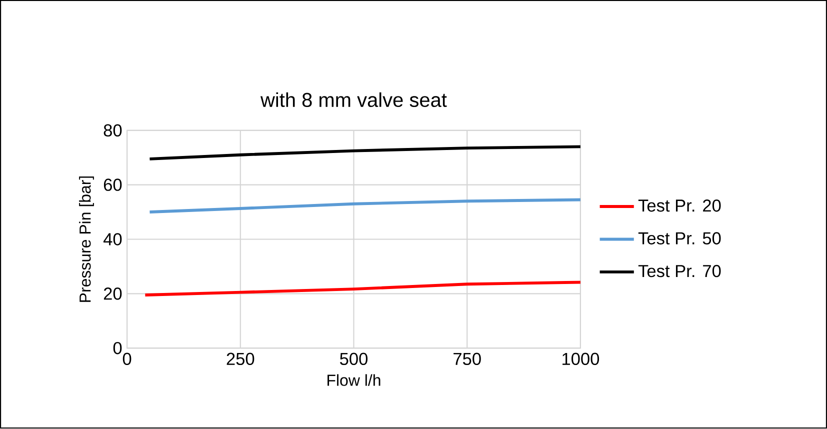 The width and height of the screenshot is (827, 429). Describe the element at coordinates (240, 359) in the screenshot. I see `x-tick-label: 250` at that location.